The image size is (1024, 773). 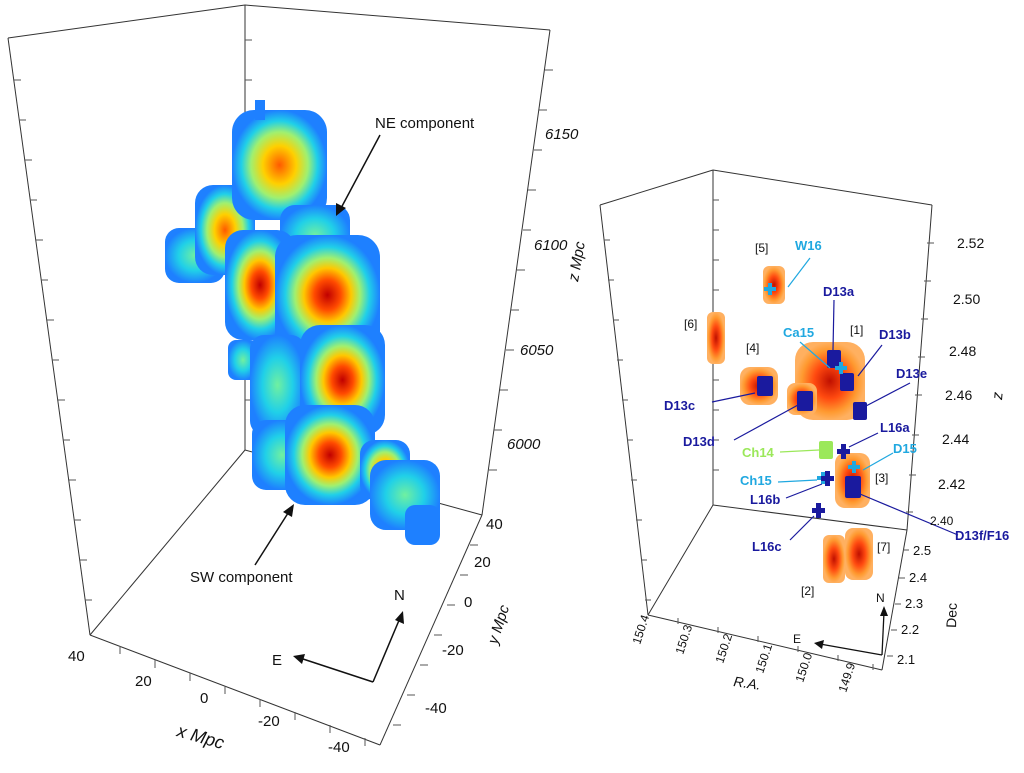 What do you see at coordinates (756, 480) in the screenshot?
I see `label-ch15: Ch15` at bounding box center [756, 480].